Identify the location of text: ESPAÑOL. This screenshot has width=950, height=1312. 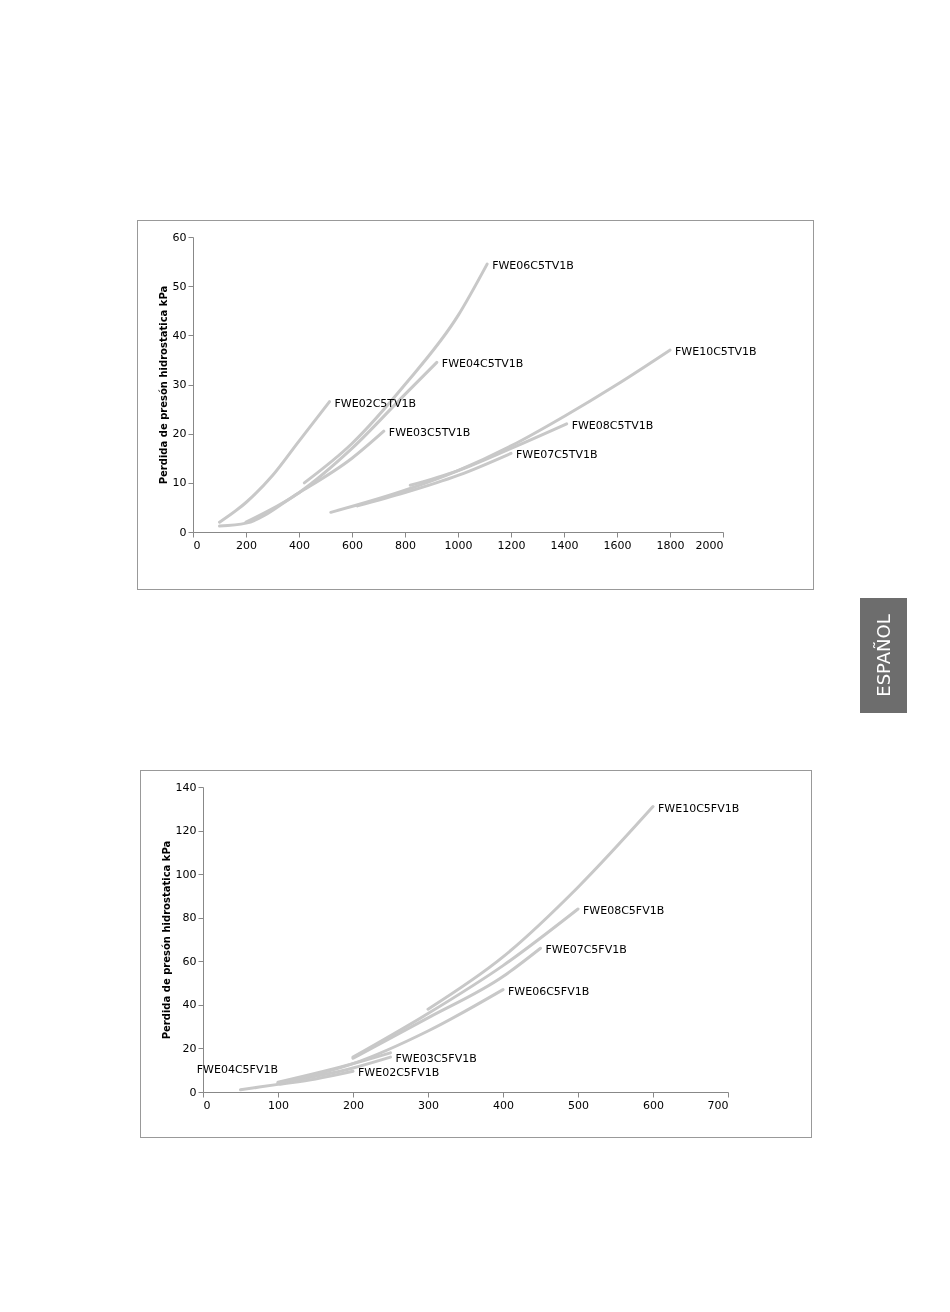
(884, 655).